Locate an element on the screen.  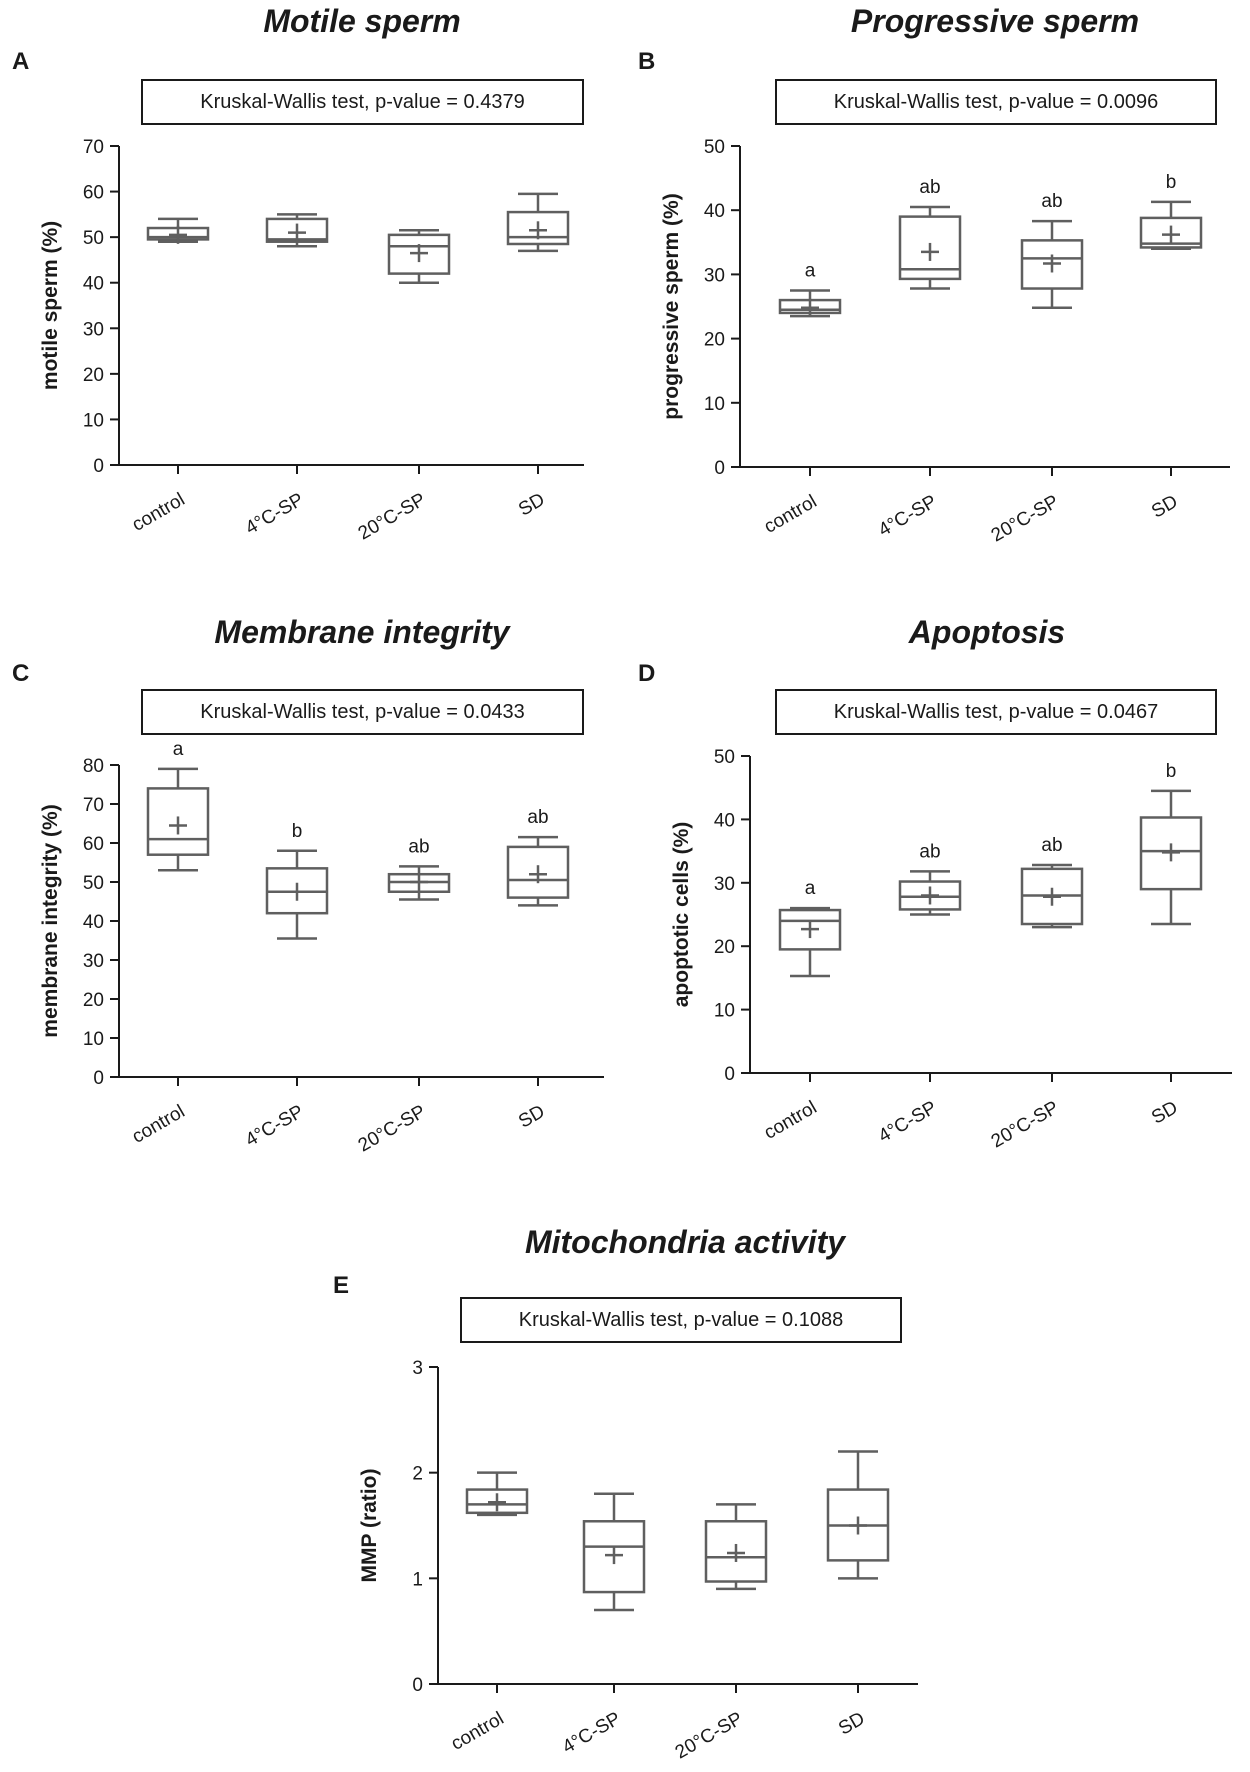
panel-title: Apoptosis is located at coordinates (987, 632).